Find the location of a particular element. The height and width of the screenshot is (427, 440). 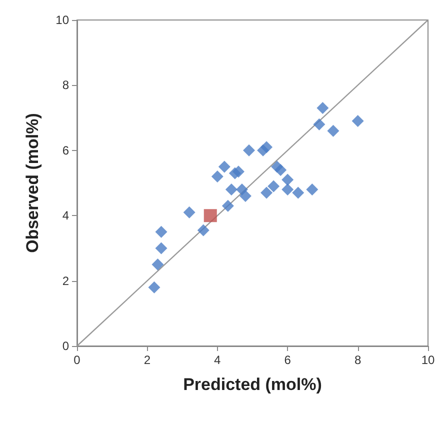

y-tick-label: 2 is located at coordinates (66, 281).